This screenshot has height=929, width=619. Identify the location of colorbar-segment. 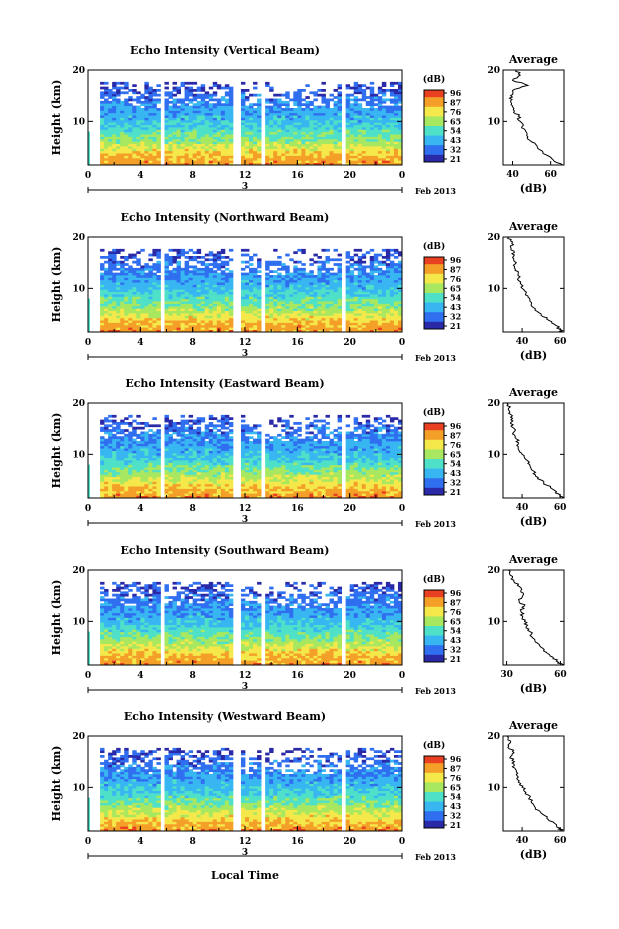
(434, 294).